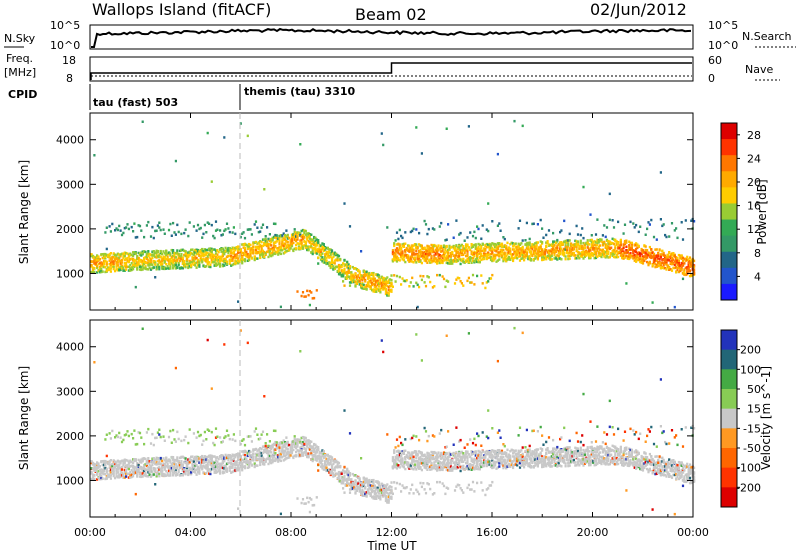  I want to click on station-title: Wallops Island (fitACF), so click(181, 9).